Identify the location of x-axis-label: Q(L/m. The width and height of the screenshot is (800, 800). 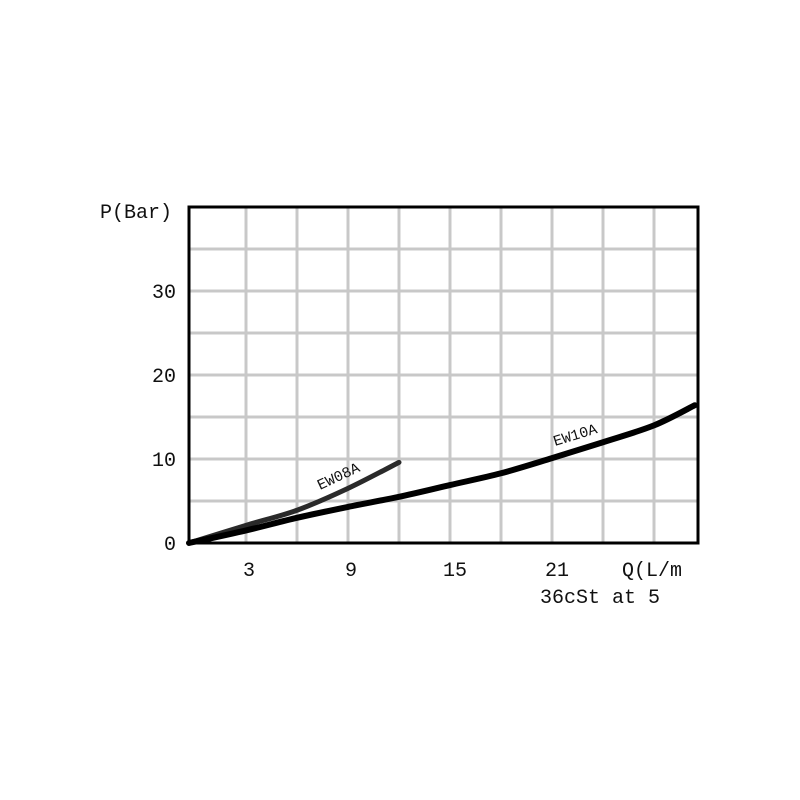
(652, 571).